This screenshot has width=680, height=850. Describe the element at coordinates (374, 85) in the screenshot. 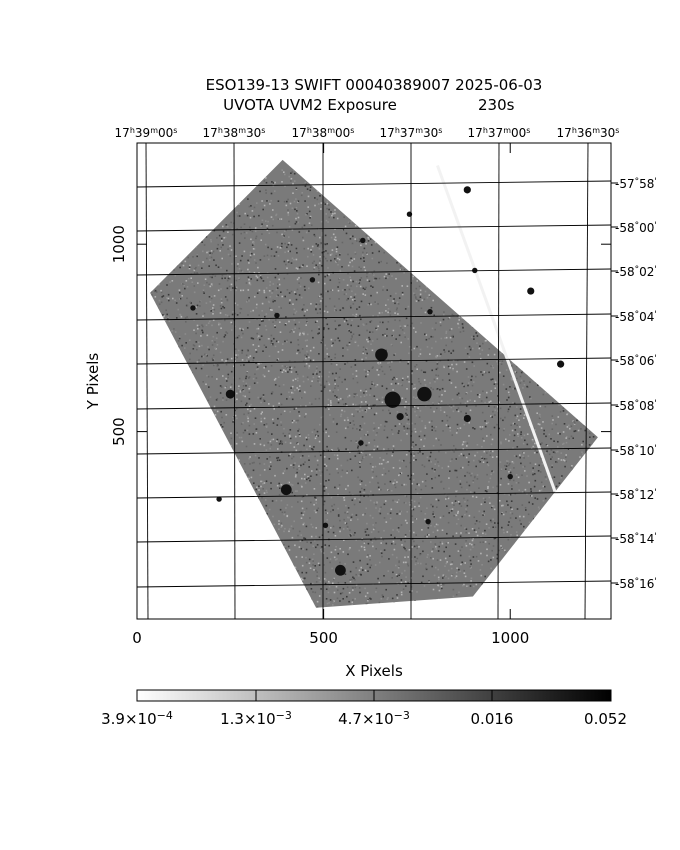

I see `plot-title: ESO139-13 SWIFT 00040389007 2025-06-03` at that location.